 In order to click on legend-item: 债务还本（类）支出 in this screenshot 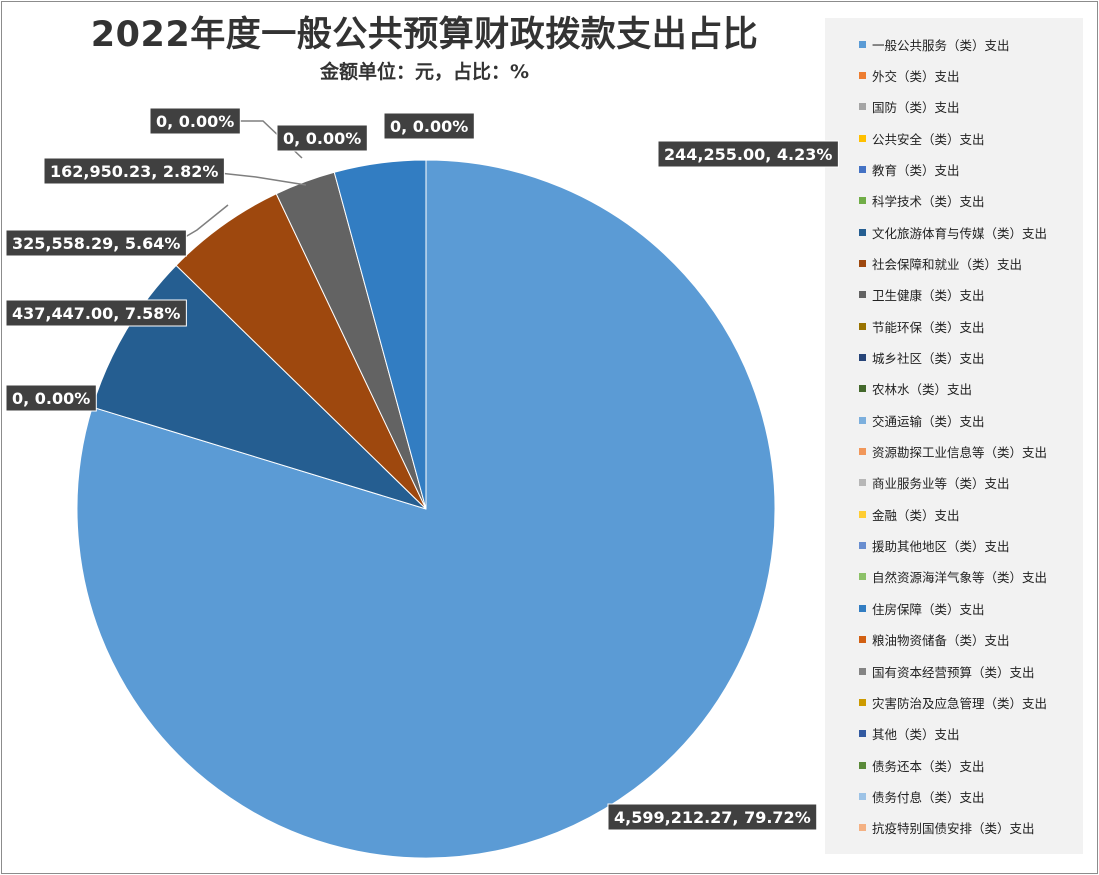, I will do `click(922, 765)`.